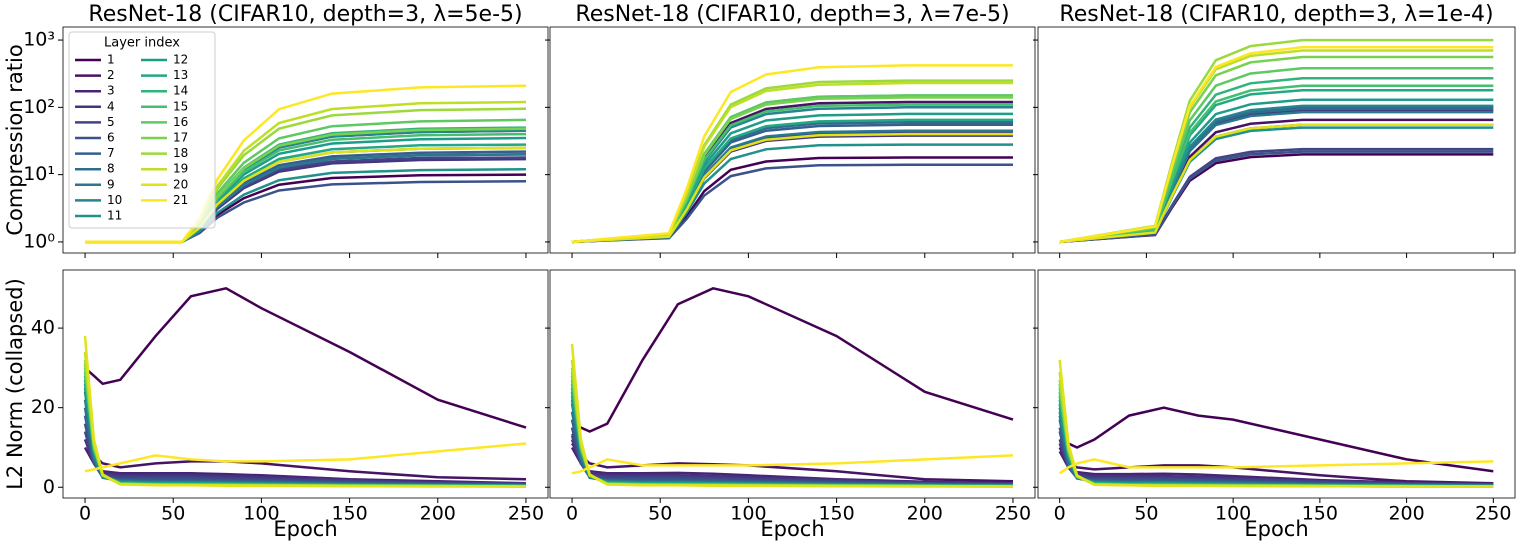 This screenshot has height=547, width=1522. What do you see at coordinates (114, 200) in the screenshot?
I see `legend-label: 10` at bounding box center [114, 200].